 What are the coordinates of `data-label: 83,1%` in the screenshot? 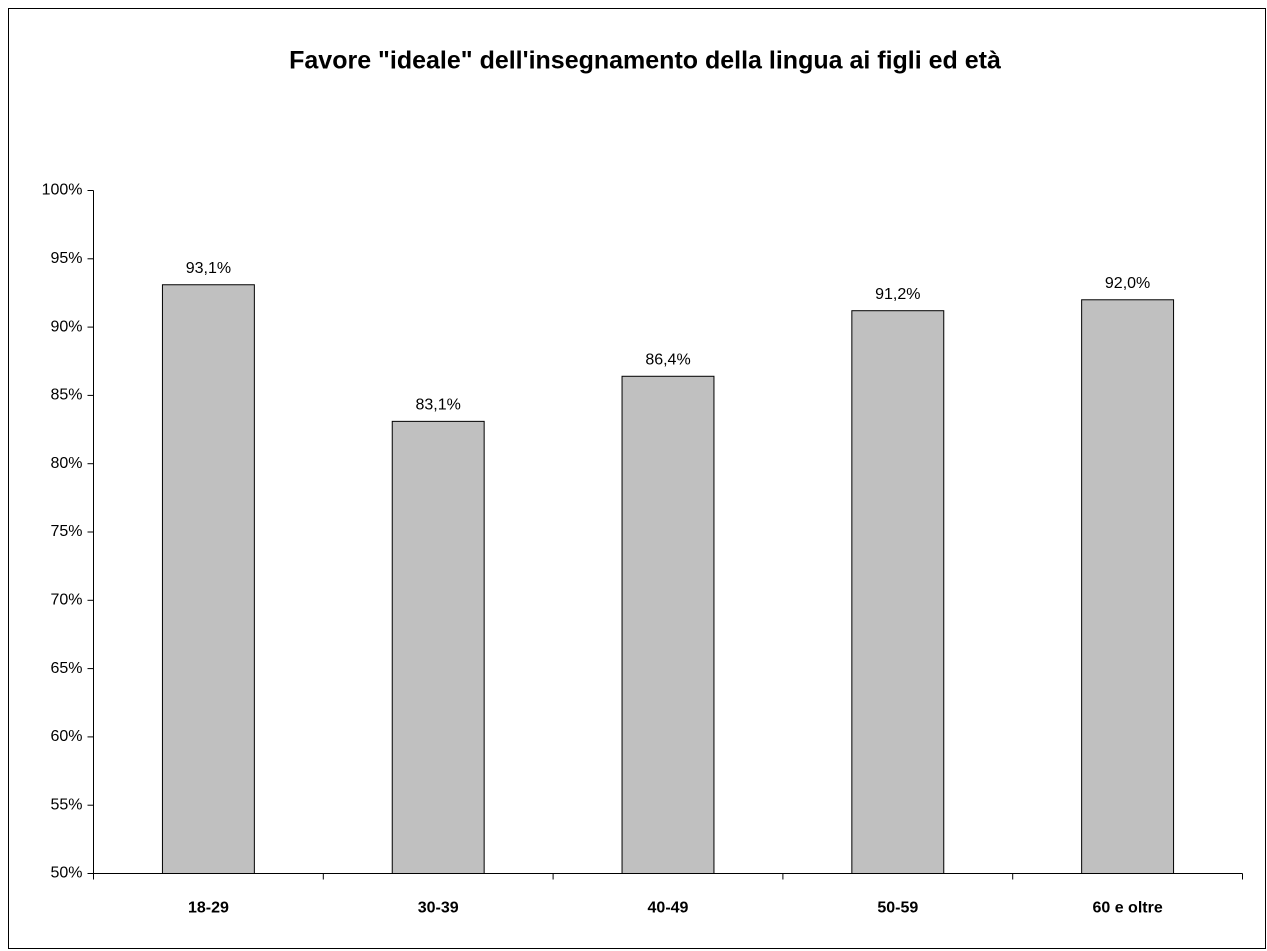 It's located at (438, 405).